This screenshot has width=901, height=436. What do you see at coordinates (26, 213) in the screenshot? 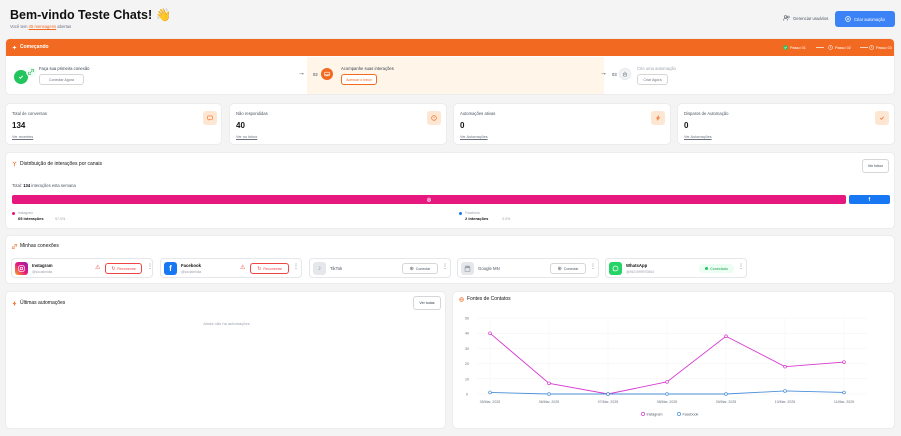
I see `legend-name: Instagram` at bounding box center [26, 213].